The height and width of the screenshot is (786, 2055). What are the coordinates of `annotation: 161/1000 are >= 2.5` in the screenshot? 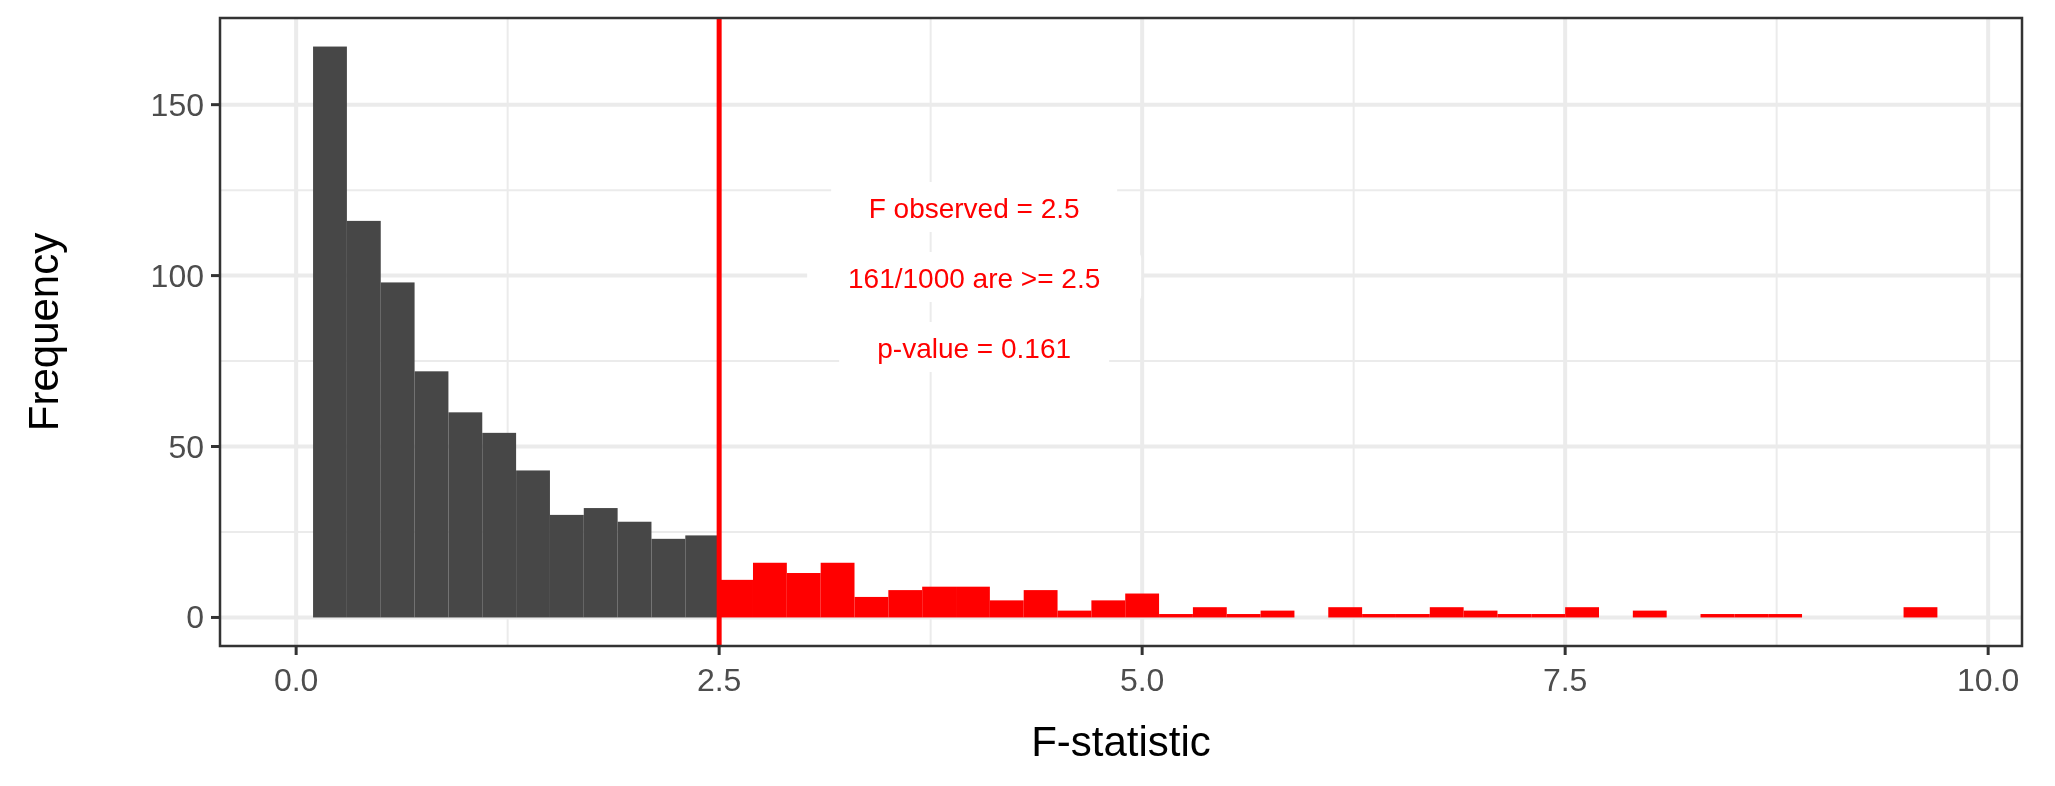 It's located at (974, 278).